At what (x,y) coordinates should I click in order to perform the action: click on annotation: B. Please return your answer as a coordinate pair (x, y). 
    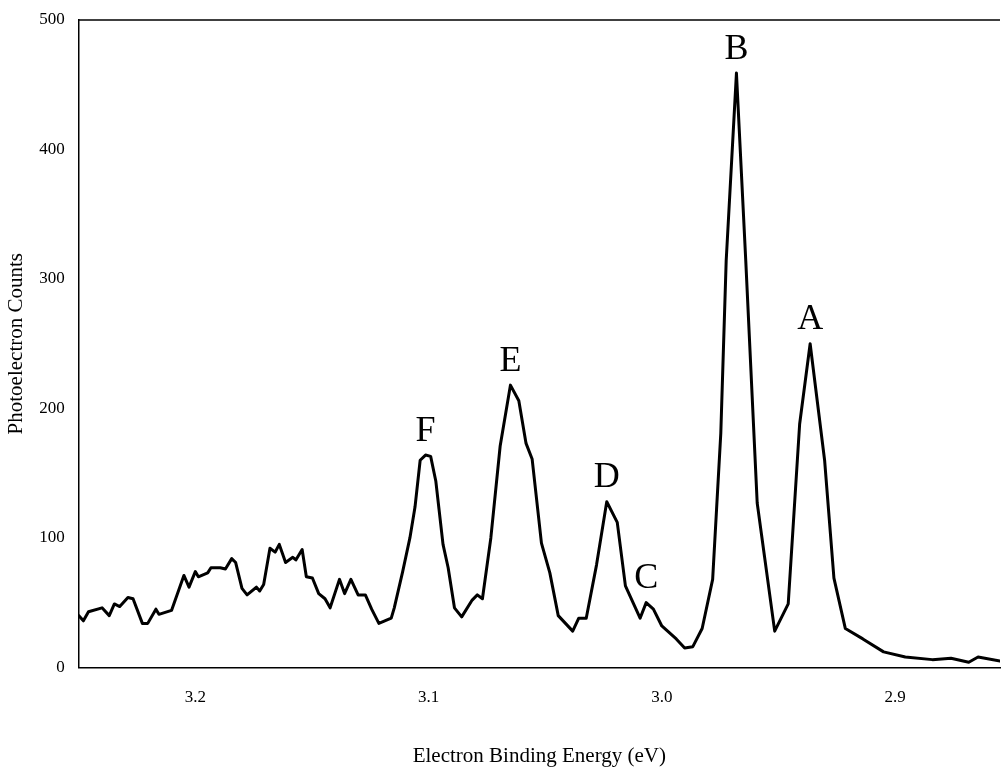
    Looking at the image, I should click on (736, 46).